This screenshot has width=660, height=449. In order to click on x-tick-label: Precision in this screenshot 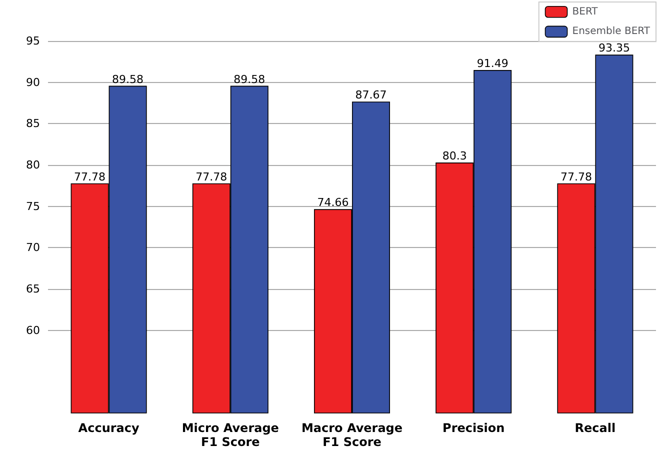, I will do `click(473, 428)`.